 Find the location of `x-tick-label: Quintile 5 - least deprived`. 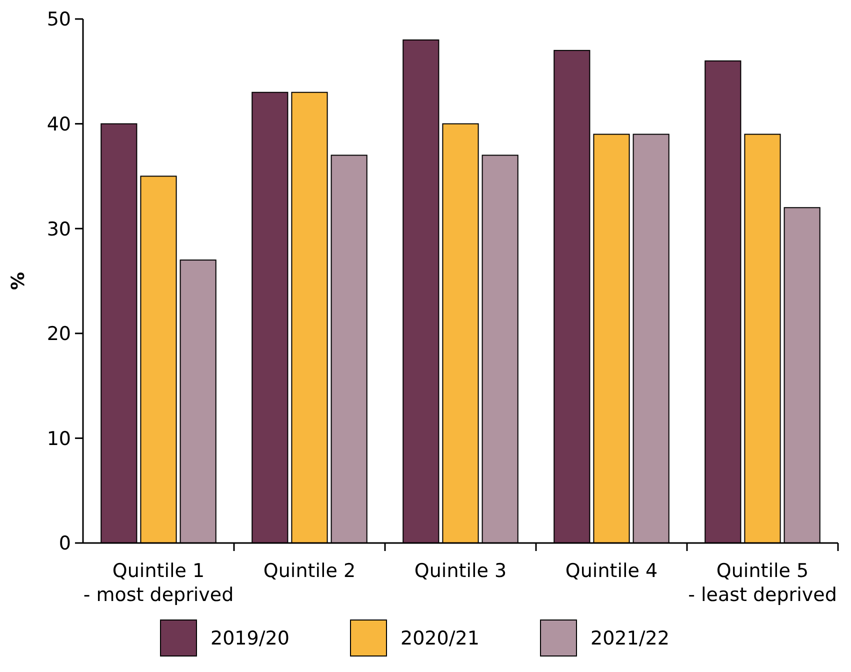

x-tick-label: Quintile 5 - least deprived is located at coordinates (762, 583).